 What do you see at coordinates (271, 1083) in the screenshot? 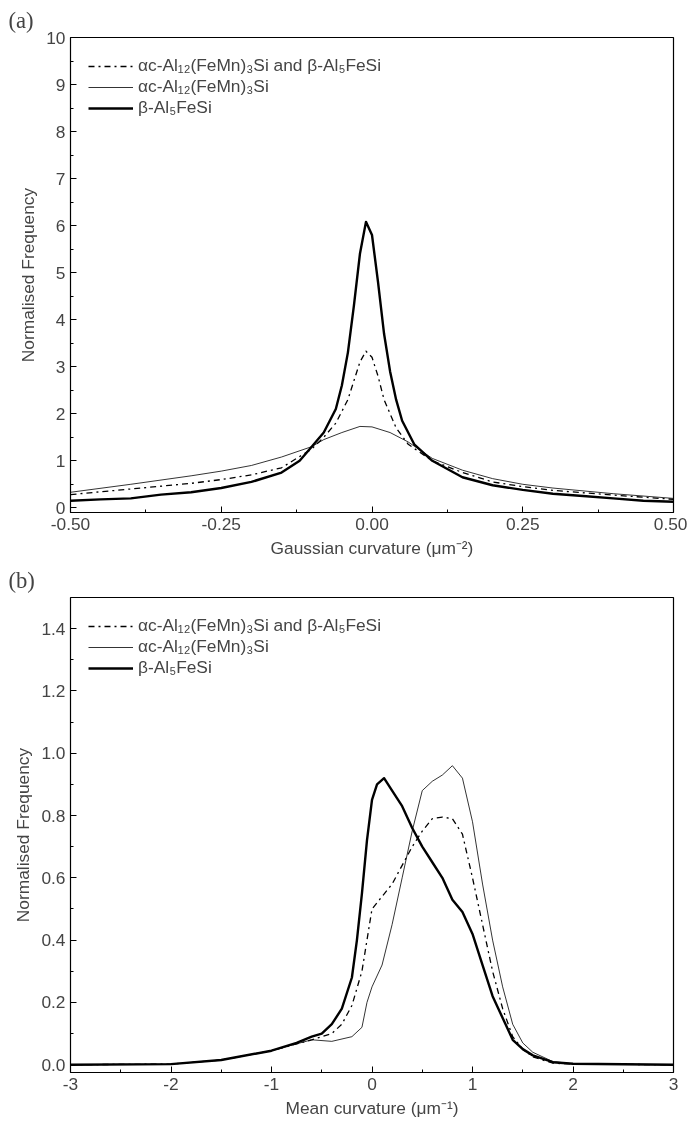
I see `x-tick-label: -1` at bounding box center [271, 1083].